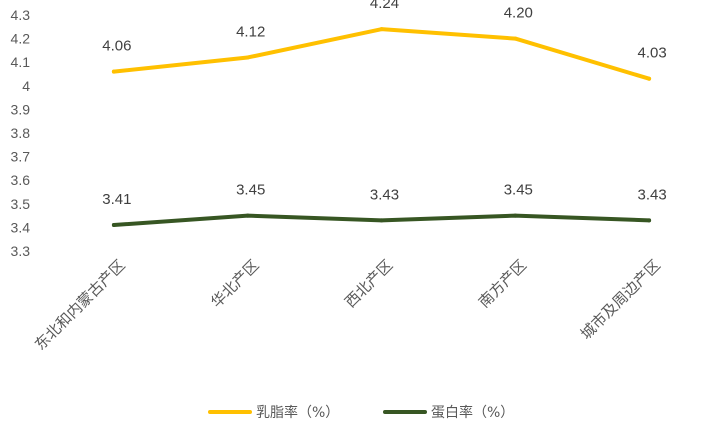  What do you see at coordinates (472, 412) in the screenshot?
I see `legend-label: 蛋白率（%）` at bounding box center [472, 412].